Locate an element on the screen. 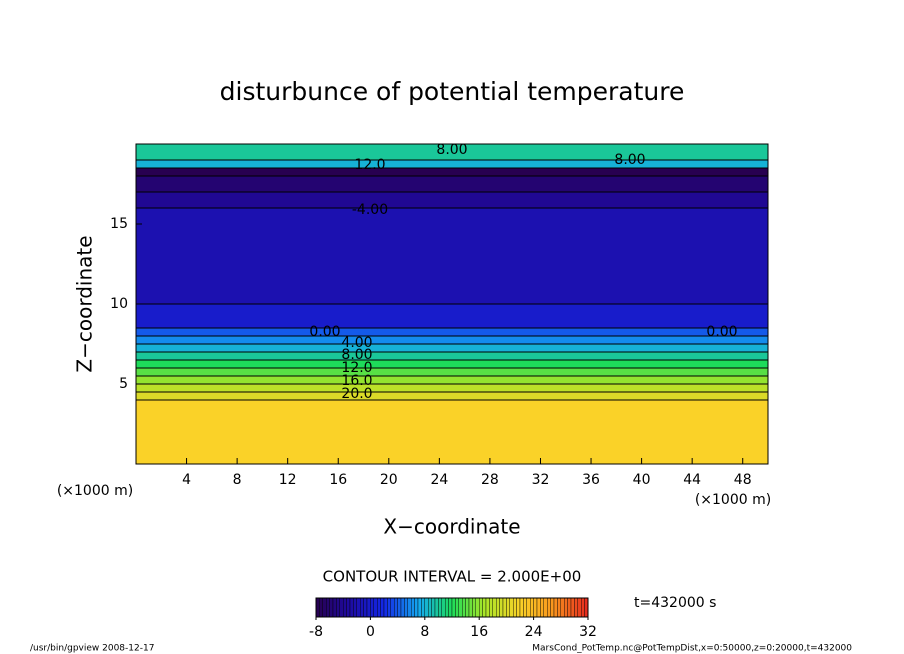  colorbar-tick-label: 8 is located at coordinates (424, 632).